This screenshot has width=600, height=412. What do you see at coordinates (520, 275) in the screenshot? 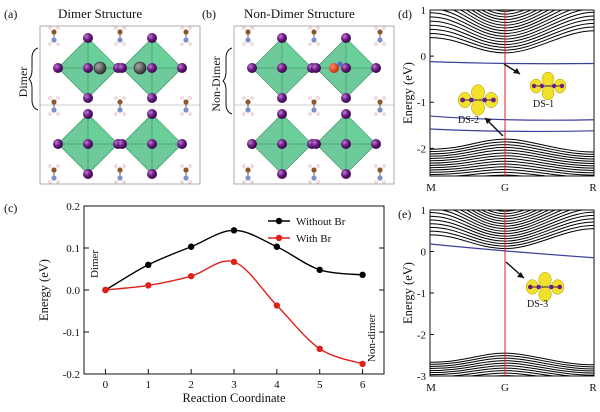
I see `ds3-arrowhead` at bounding box center [520, 275].